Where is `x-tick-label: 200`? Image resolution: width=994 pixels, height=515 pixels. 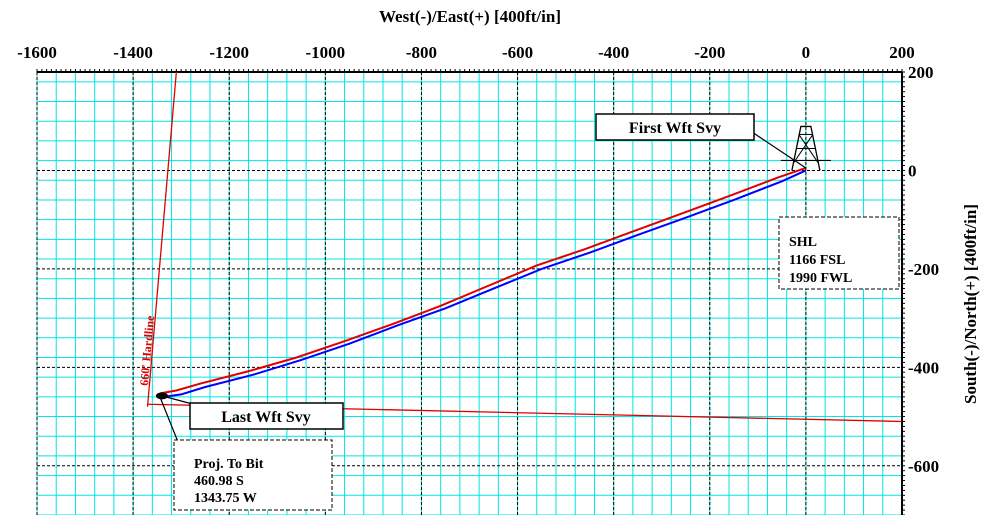 x-tick-label: 200 is located at coordinates (902, 52).